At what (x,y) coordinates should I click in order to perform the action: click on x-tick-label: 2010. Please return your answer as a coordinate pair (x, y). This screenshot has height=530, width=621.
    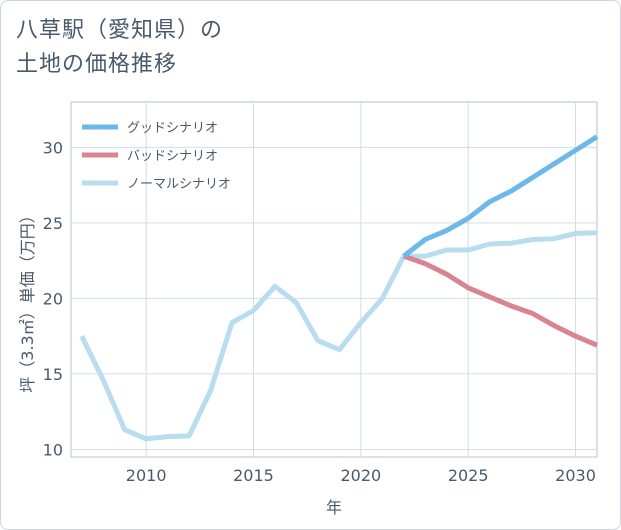
    Looking at the image, I should click on (146, 475).